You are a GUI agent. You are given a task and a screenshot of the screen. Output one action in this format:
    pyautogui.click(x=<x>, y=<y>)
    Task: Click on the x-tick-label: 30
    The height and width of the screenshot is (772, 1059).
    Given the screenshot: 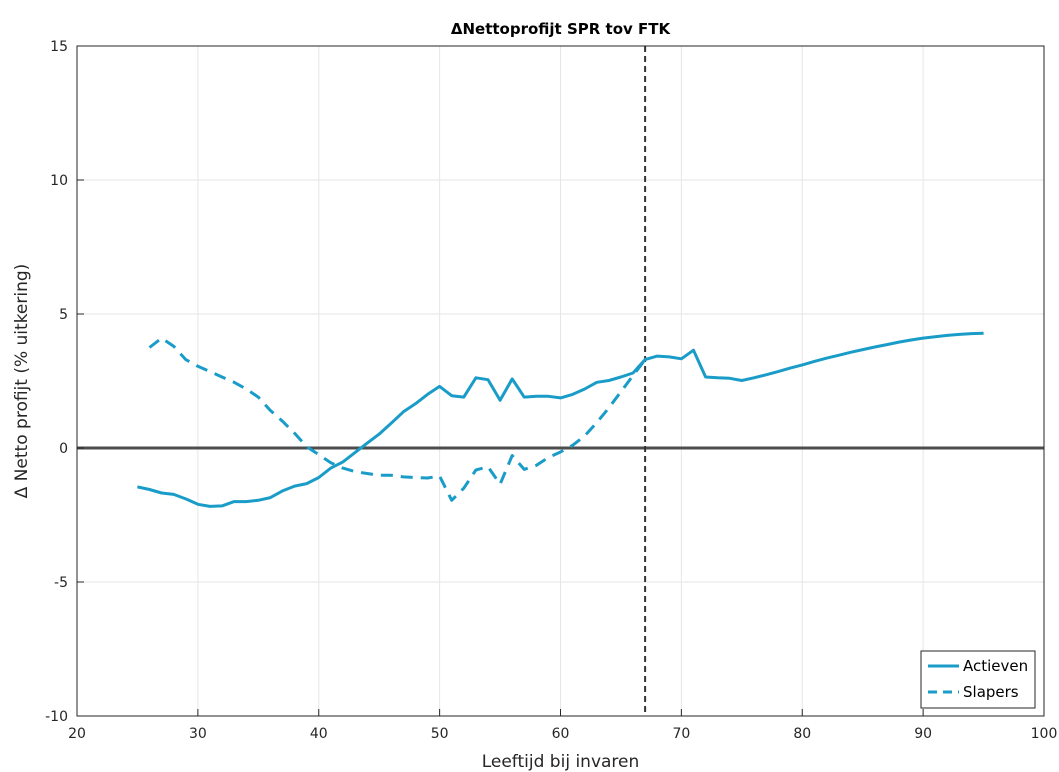 What is the action you would take?
    pyautogui.click(x=198, y=734)
    